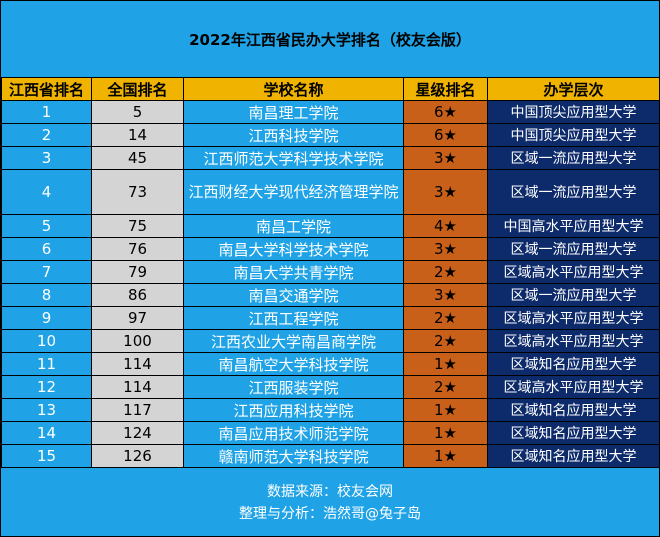  Describe the element at coordinates (293, 341) in the screenshot. I see `school-name-cell: 江西农业大学南昌商学院` at that location.